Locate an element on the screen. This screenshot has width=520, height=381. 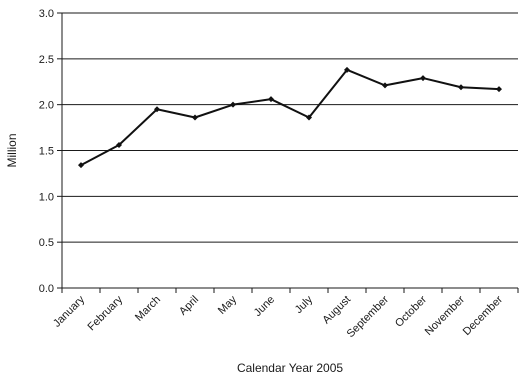
x-tick-label: February is located at coordinates (106, 313).